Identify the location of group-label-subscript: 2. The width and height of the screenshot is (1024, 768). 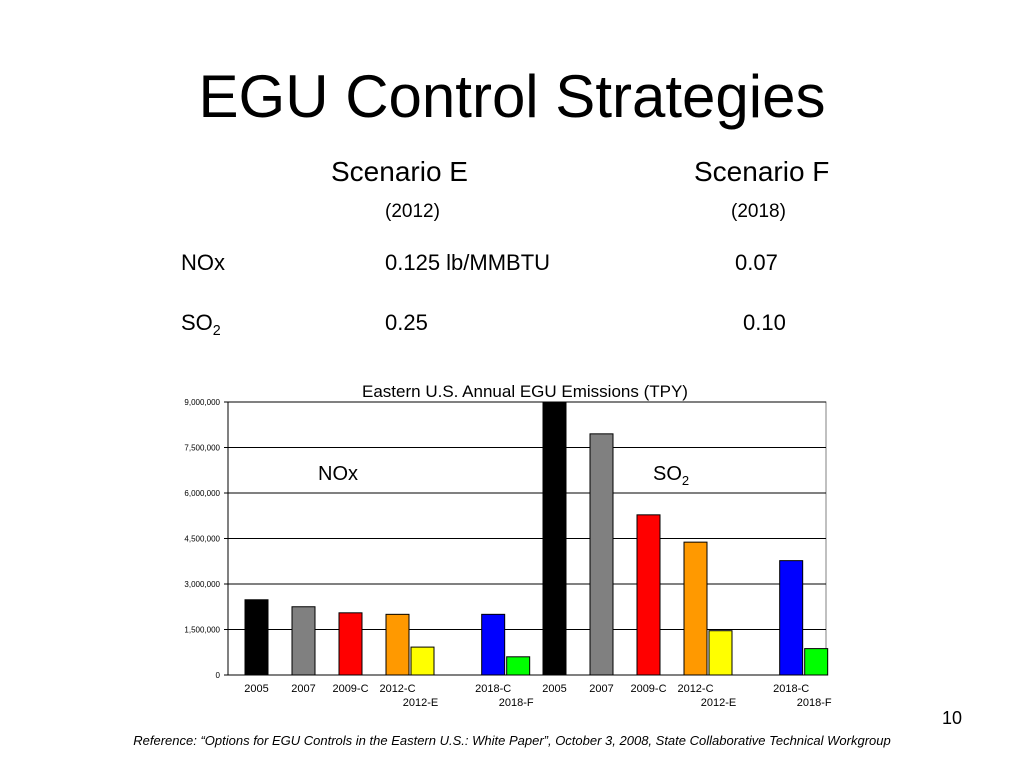
(685, 480).